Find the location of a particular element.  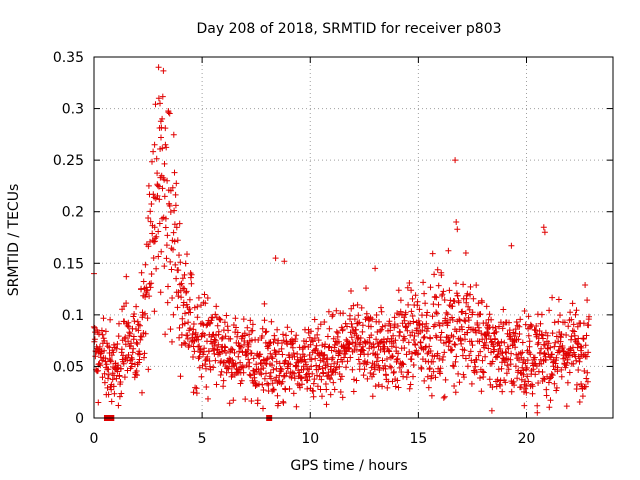

x-tick-label: 15 is located at coordinates (418, 439).